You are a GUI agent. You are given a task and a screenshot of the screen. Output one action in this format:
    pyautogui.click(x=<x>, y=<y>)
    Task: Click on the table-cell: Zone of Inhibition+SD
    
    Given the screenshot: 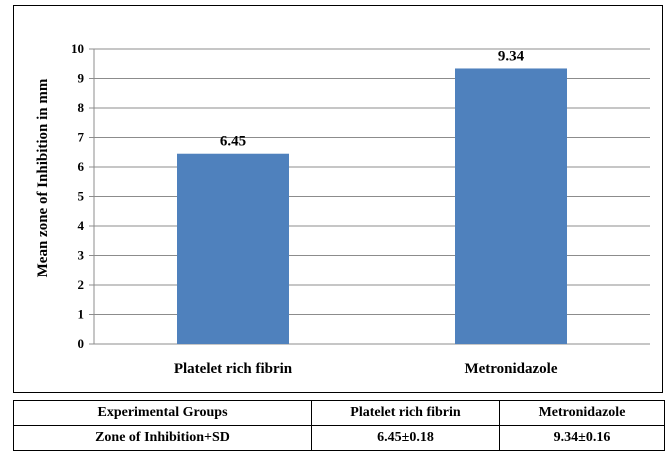 What is the action you would take?
    pyautogui.click(x=162, y=438)
    